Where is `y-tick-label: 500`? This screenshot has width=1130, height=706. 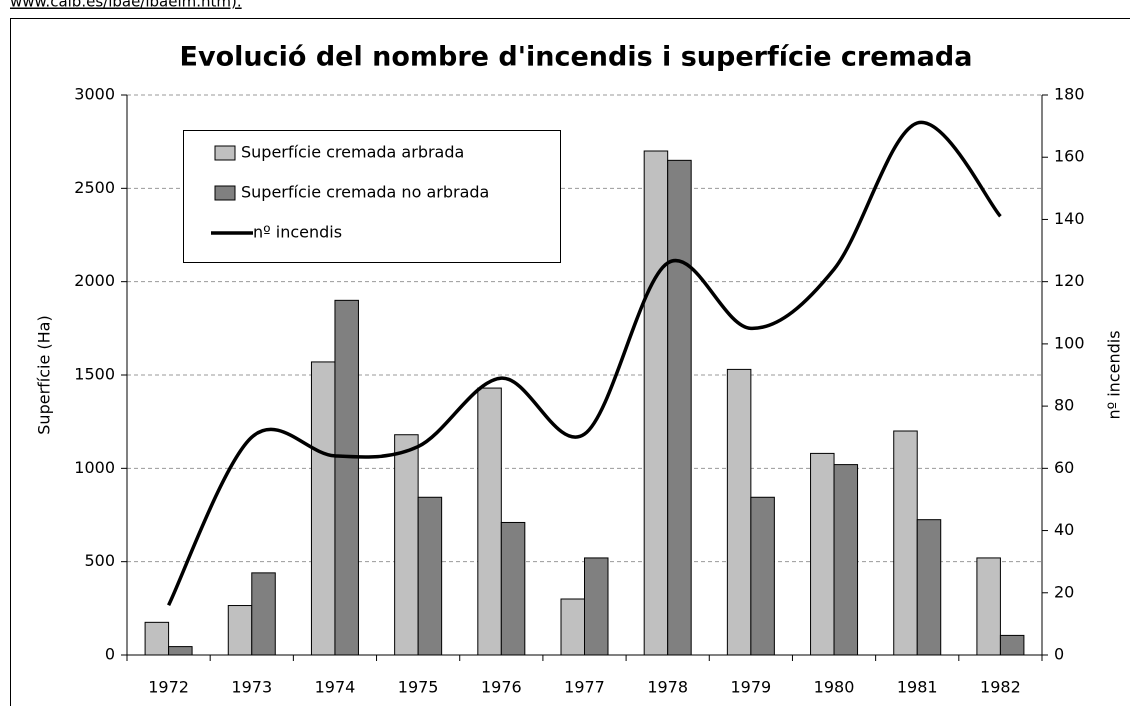 y-tick-label: 500 is located at coordinates (99, 560).